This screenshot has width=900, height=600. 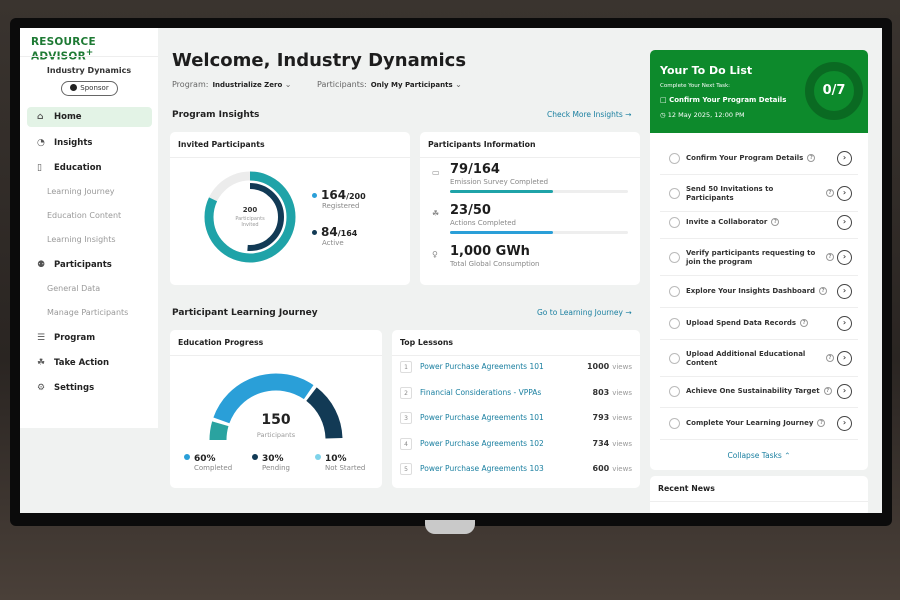 What do you see at coordinates (695, 86) in the screenshot?
I see `next-task-label: Complete Your Next Task:` at bounding box center [695, 86].